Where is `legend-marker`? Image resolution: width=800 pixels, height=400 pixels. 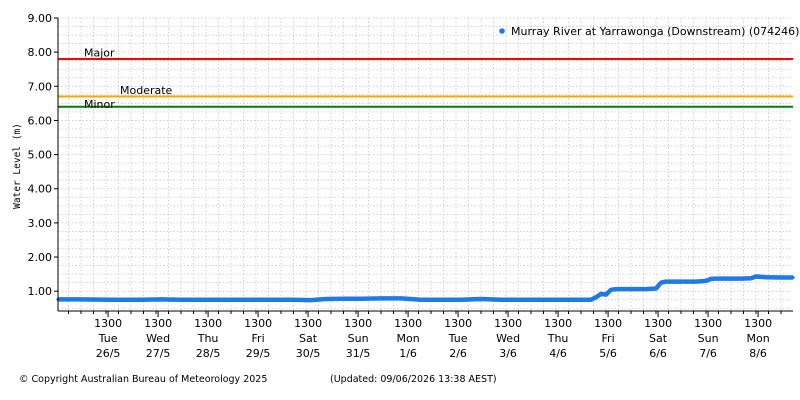
legend-marker is located at coordinates (502, 31).